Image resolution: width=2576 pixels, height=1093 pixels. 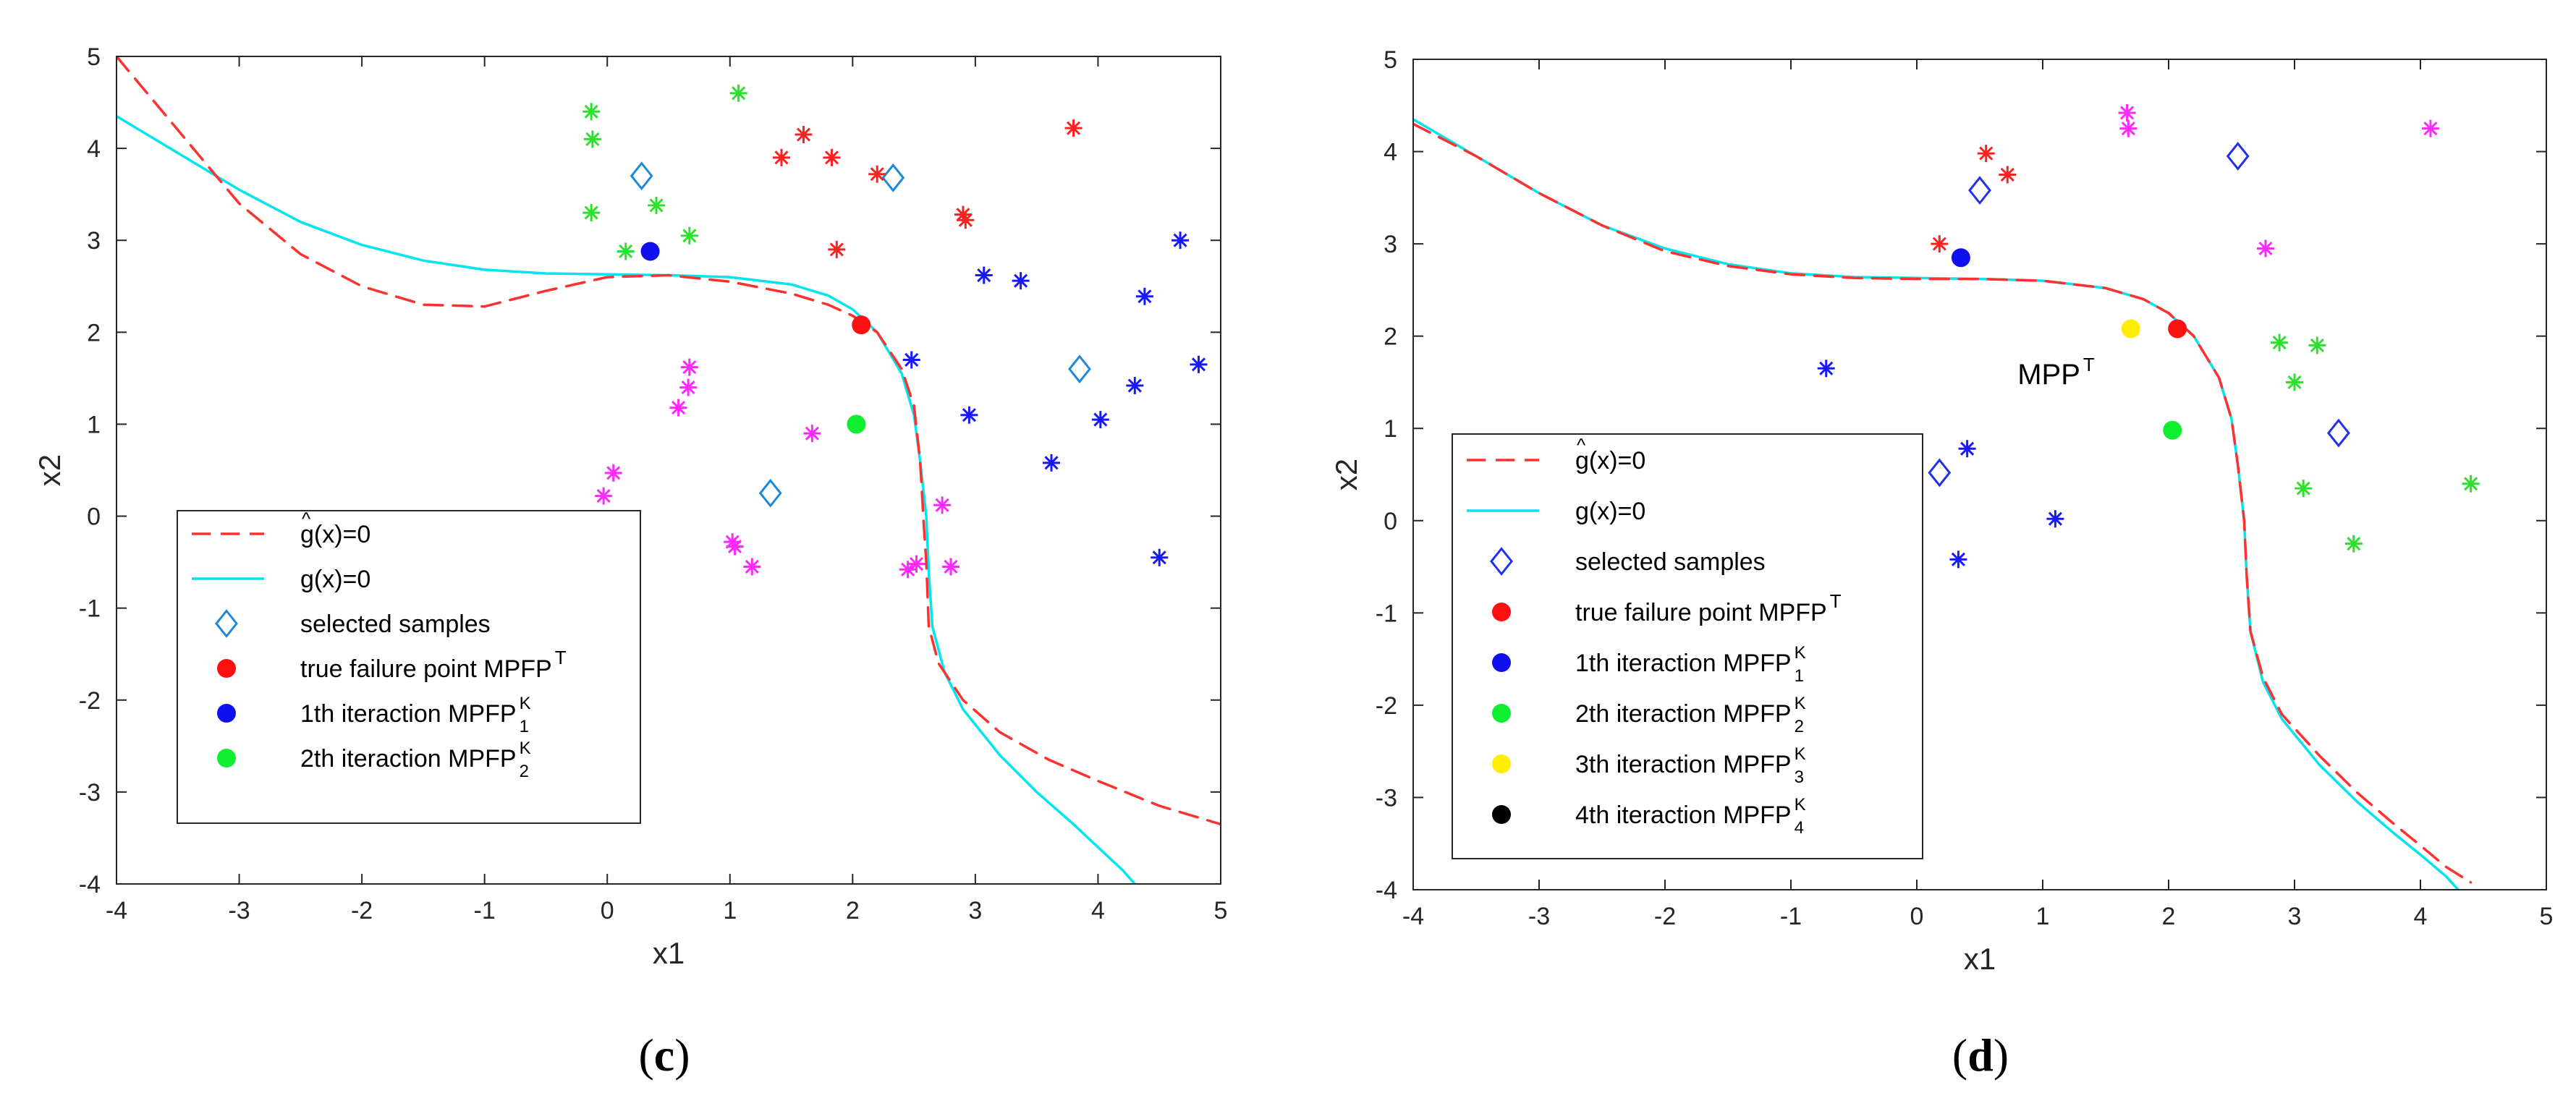 I want to click on series-red-samples, so click(x=1974, y=199).